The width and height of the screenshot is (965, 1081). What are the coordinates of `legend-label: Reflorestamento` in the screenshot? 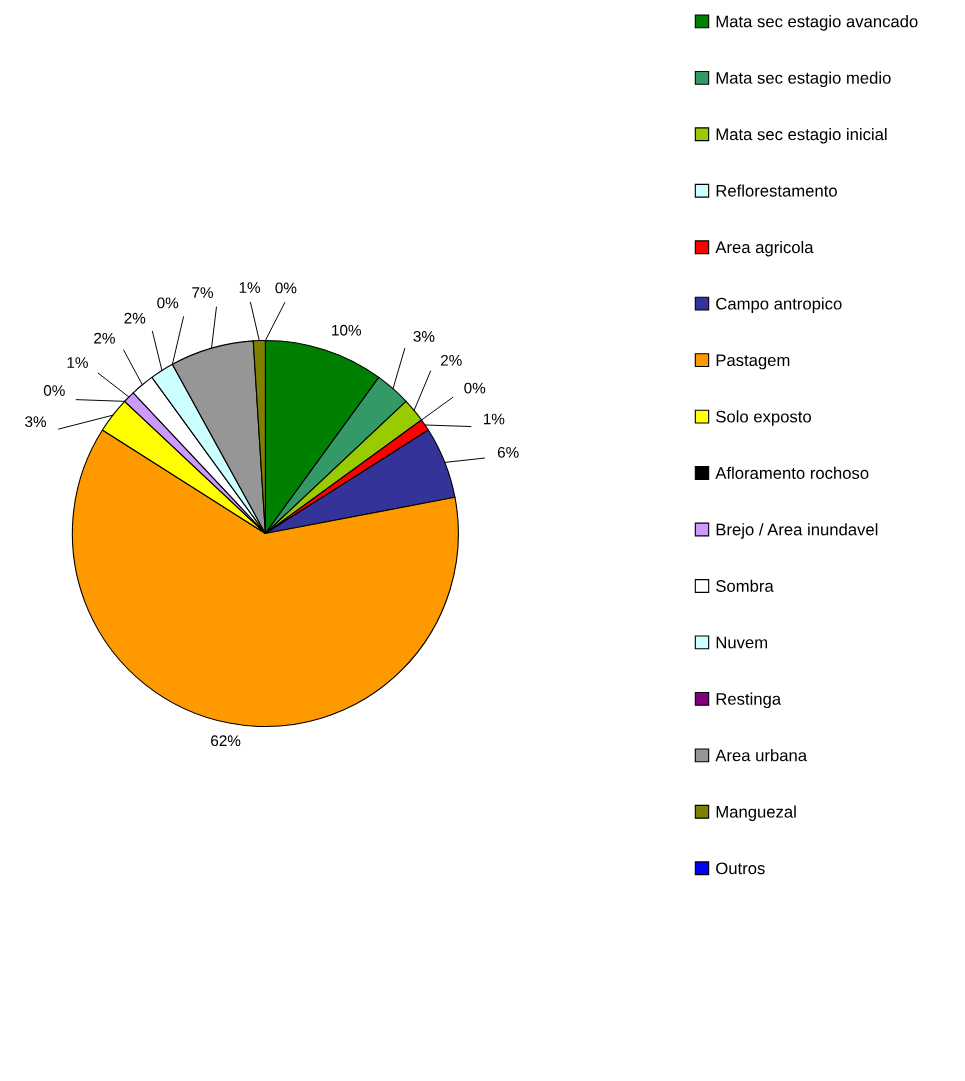 It's located at (776, 190).